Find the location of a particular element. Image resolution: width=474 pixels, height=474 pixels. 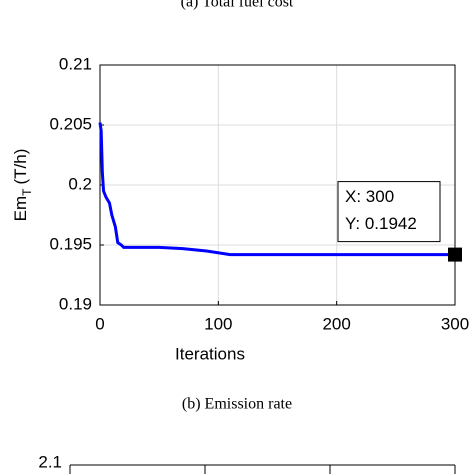

x-tick-label: 300 is located at coordinates (455, 323).